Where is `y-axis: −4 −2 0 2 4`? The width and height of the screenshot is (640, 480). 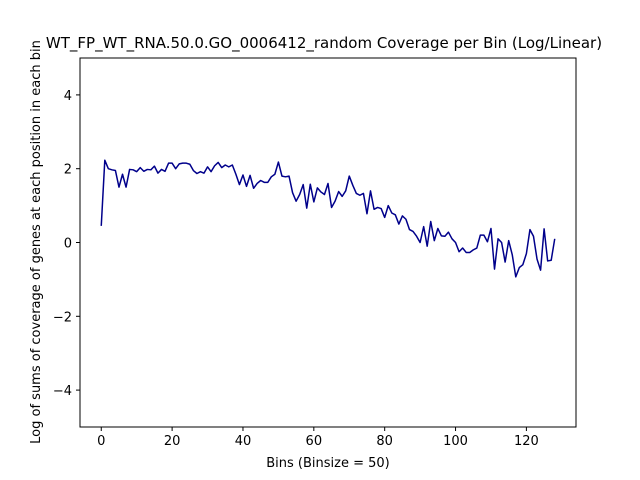 y-axis: −4 −2 0 2 4 is located at coordinates (66, 244).